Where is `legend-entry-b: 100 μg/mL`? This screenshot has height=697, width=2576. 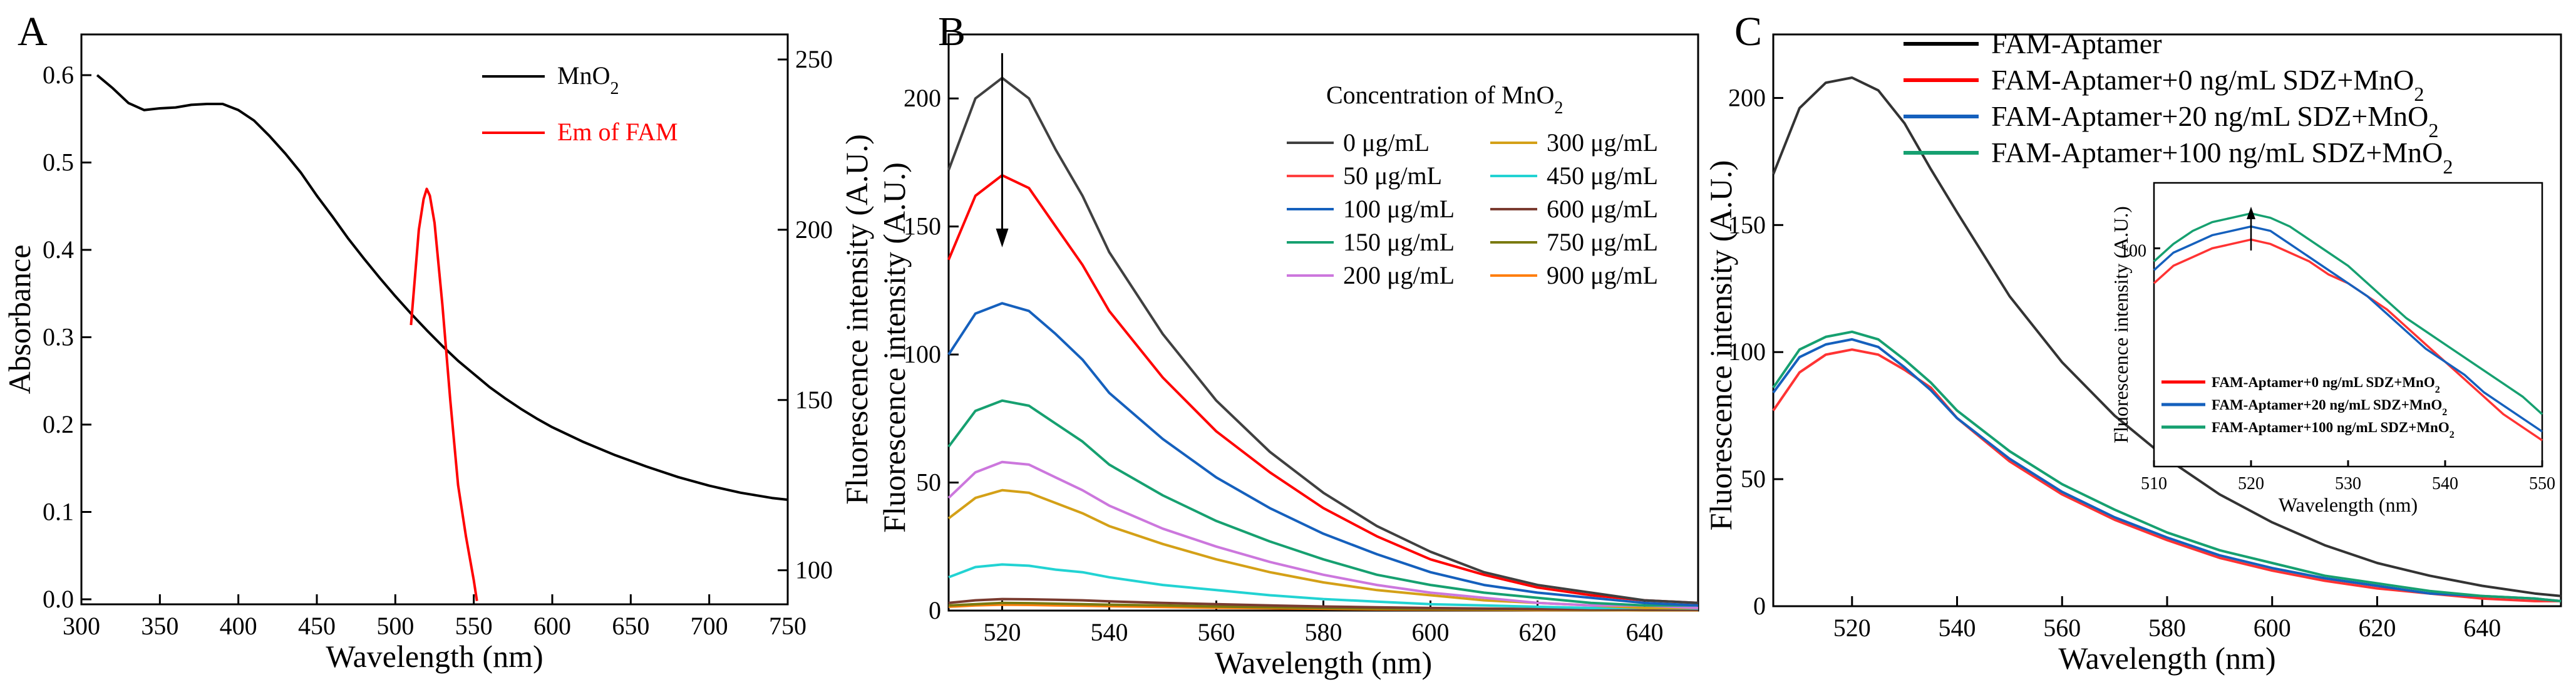
legend-entry-b: 100 μg/mL is located at coordinates (1399, 209).